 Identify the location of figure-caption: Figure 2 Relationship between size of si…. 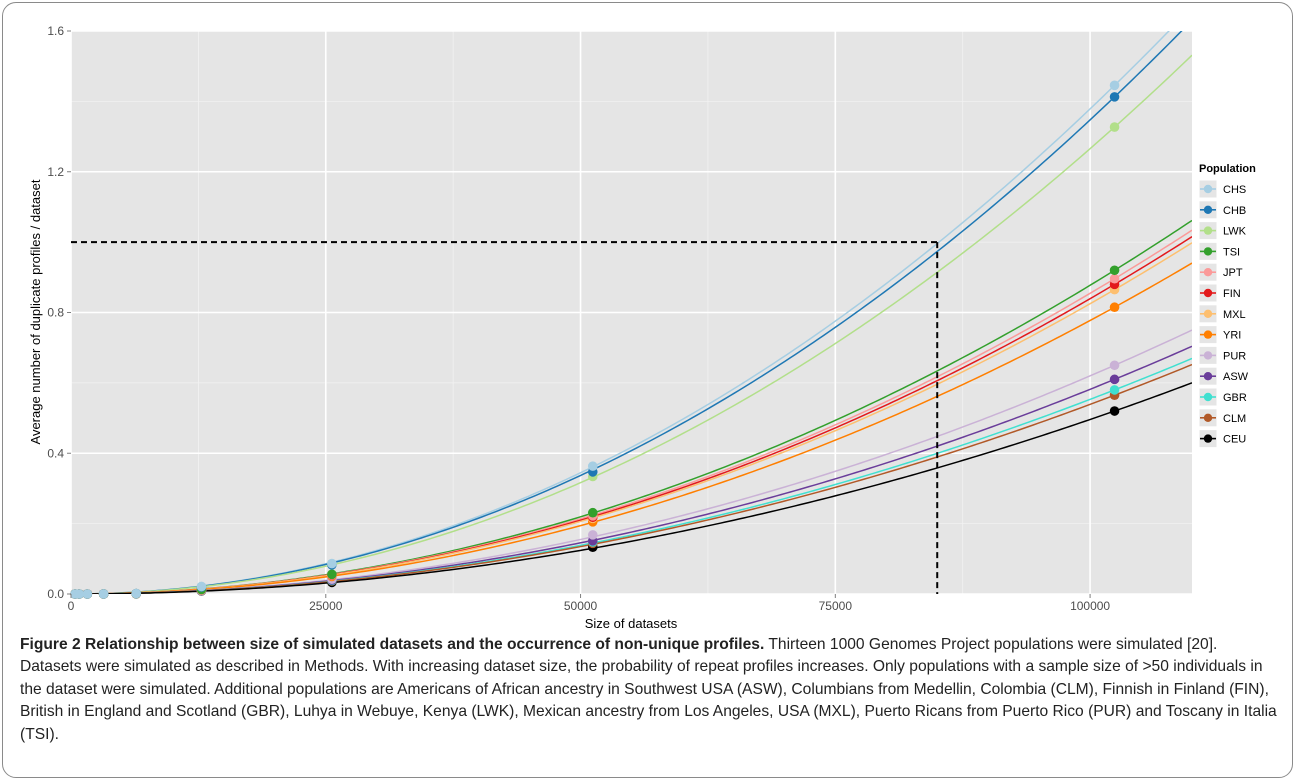
(651, 690).